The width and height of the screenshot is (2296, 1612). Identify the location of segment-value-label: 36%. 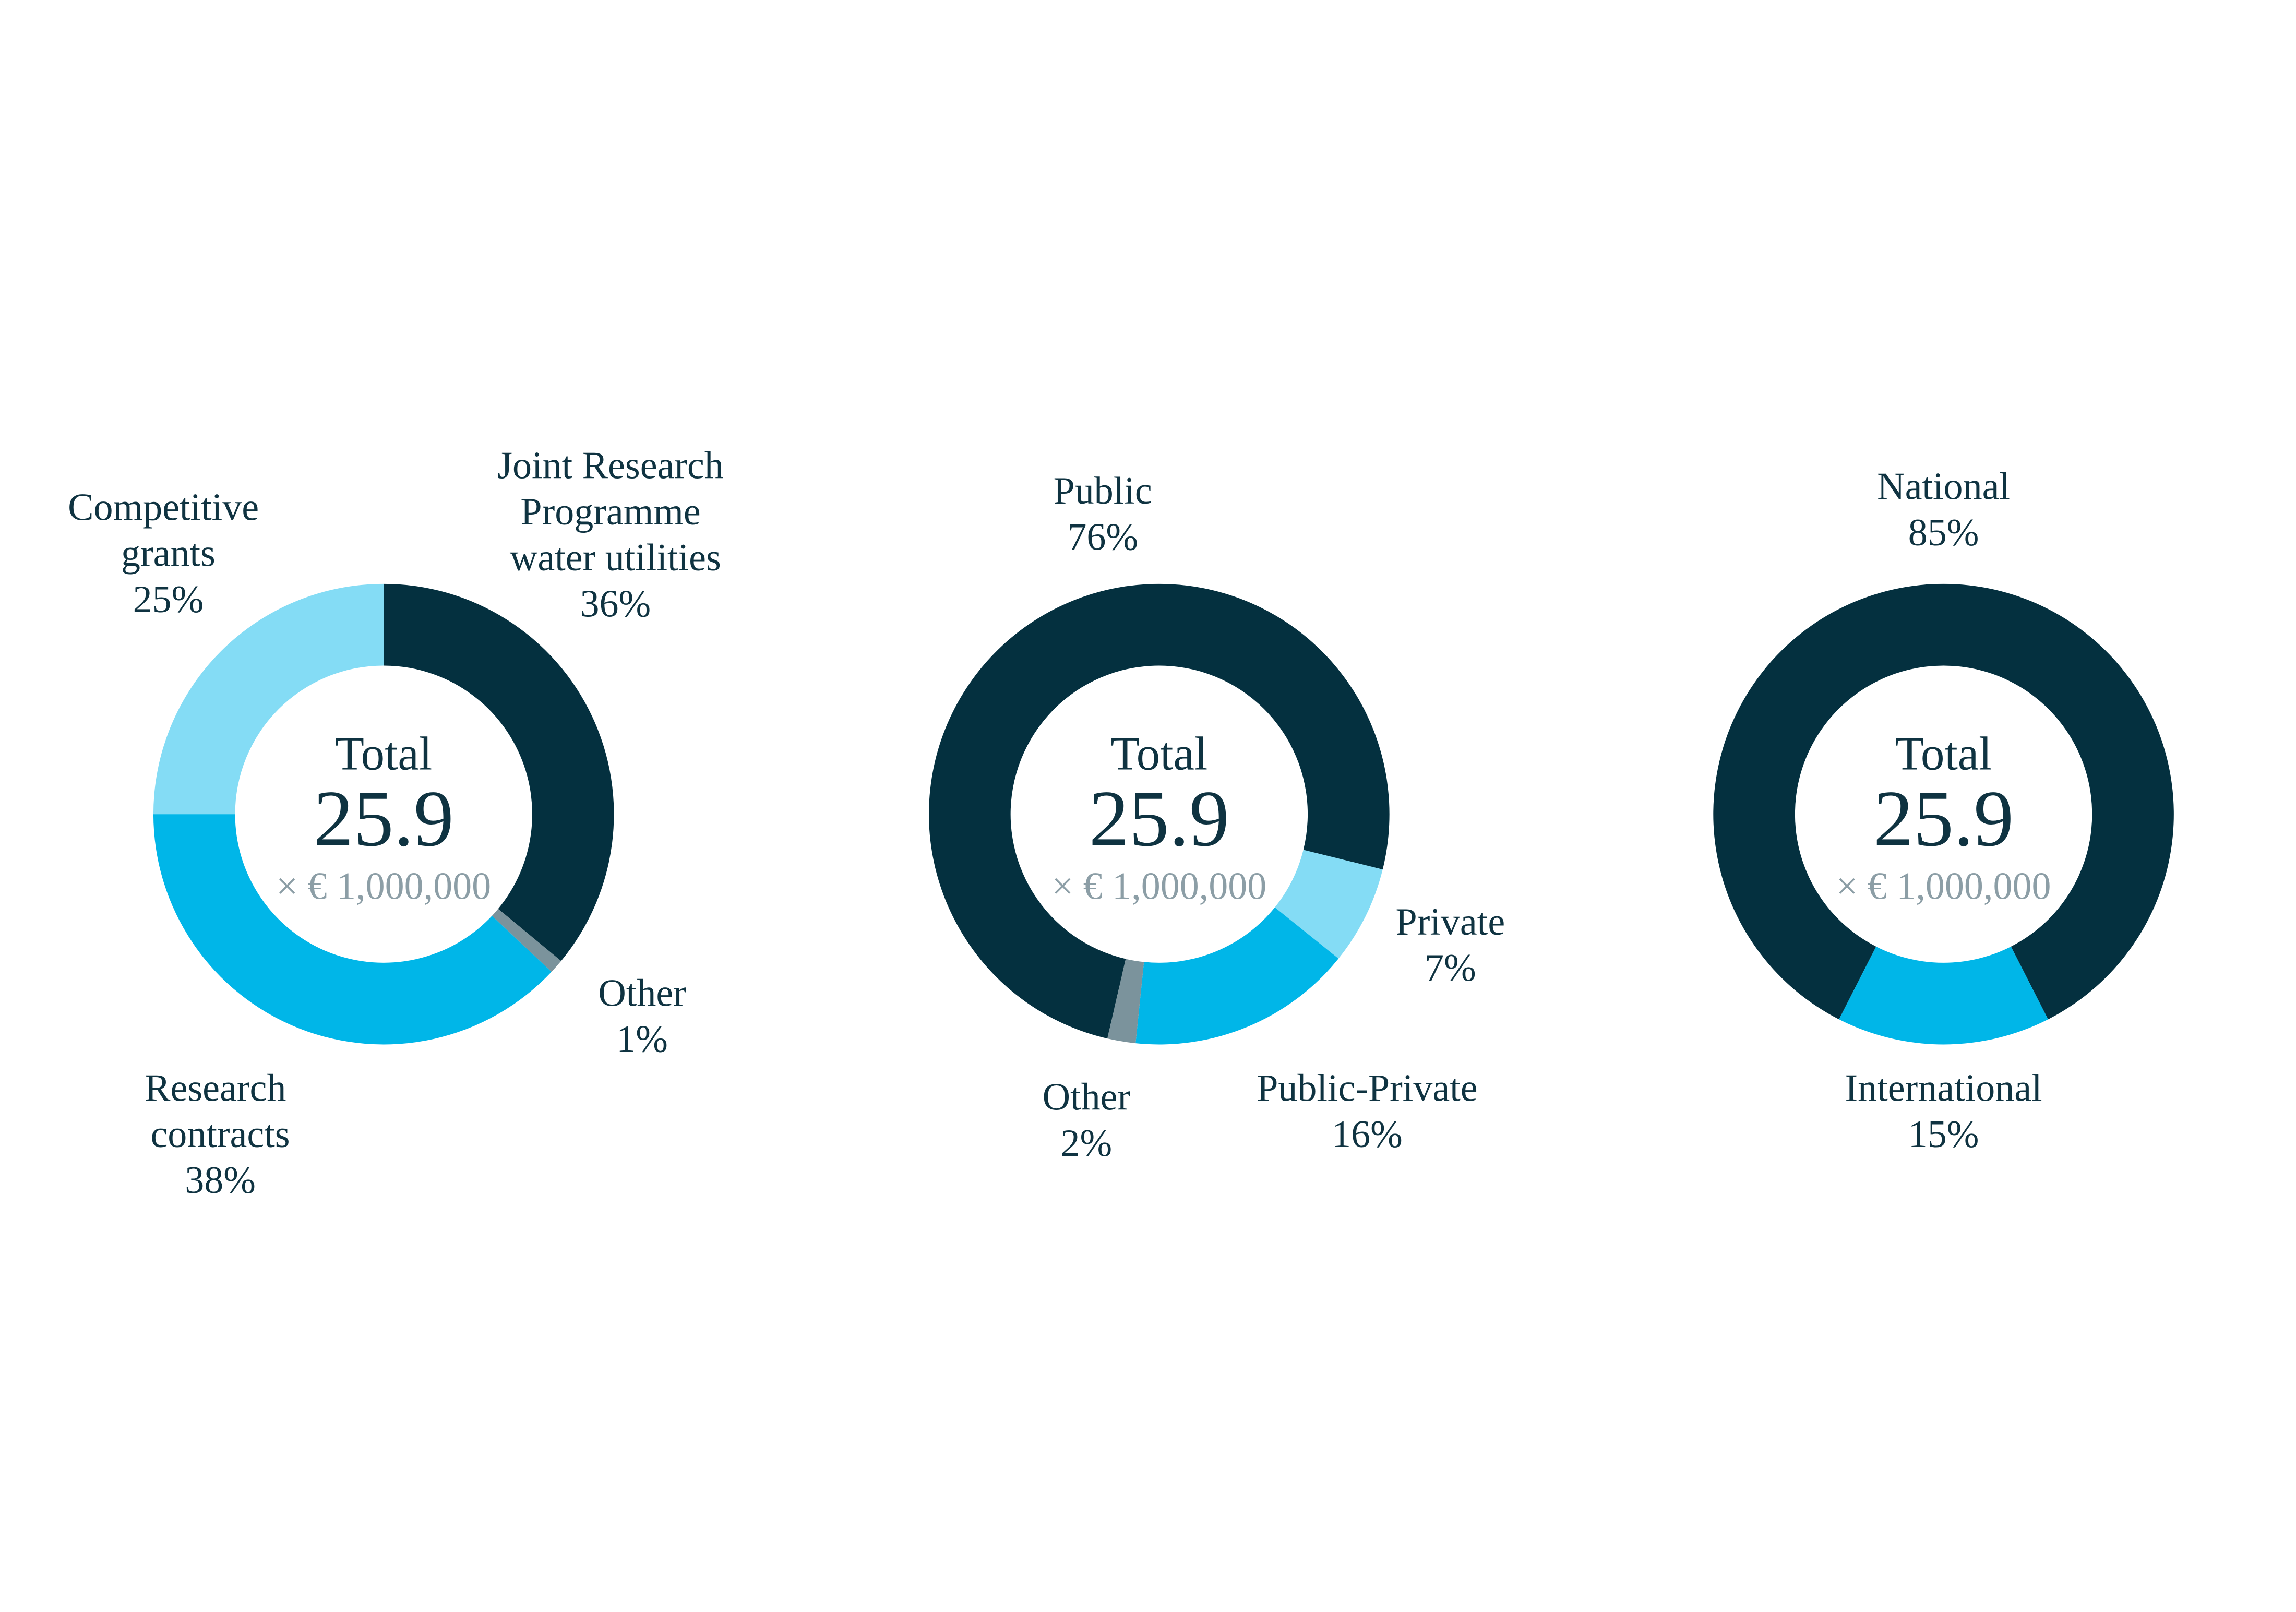
(615, 604).